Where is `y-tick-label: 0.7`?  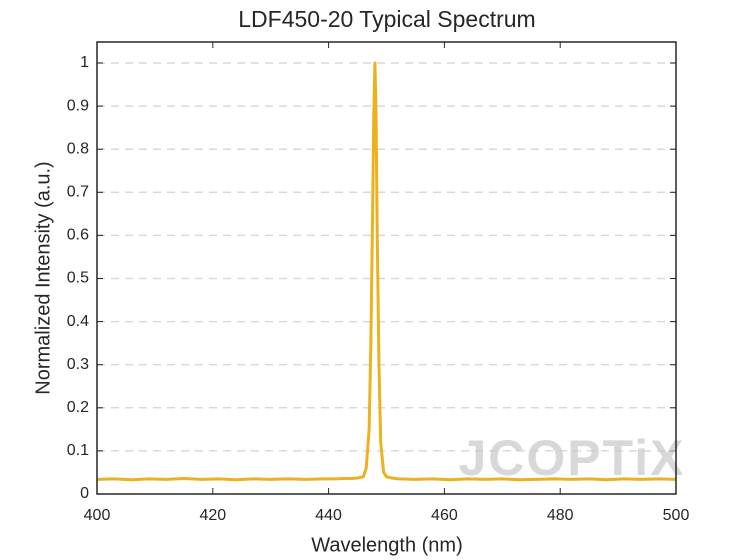
y-tick-label: 0.7 is located at coordinates (78, 192).